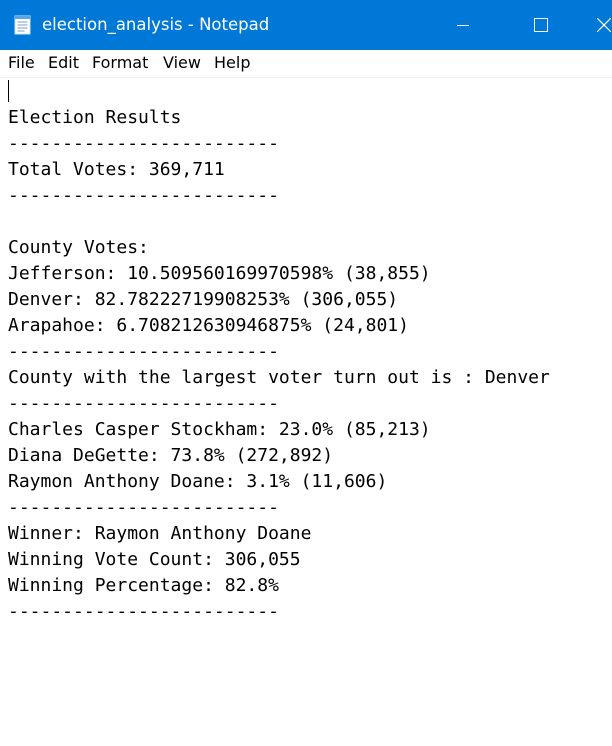 The width and height of the screenshot is (612, 746). I want to click on menu-edit: Edit, so click(63, 62).